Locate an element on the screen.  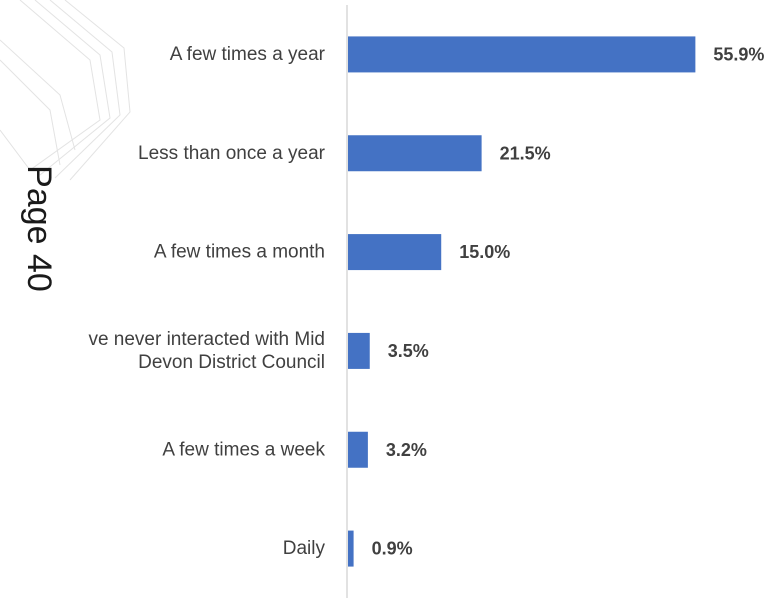
value-label: 55.9% is located at coordinates (738, 54).